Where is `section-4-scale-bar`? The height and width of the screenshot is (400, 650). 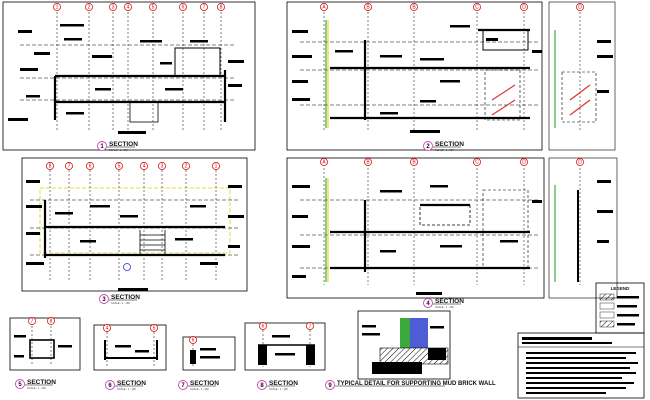 section-4-scale-bar is located at coordinates (429, 293).